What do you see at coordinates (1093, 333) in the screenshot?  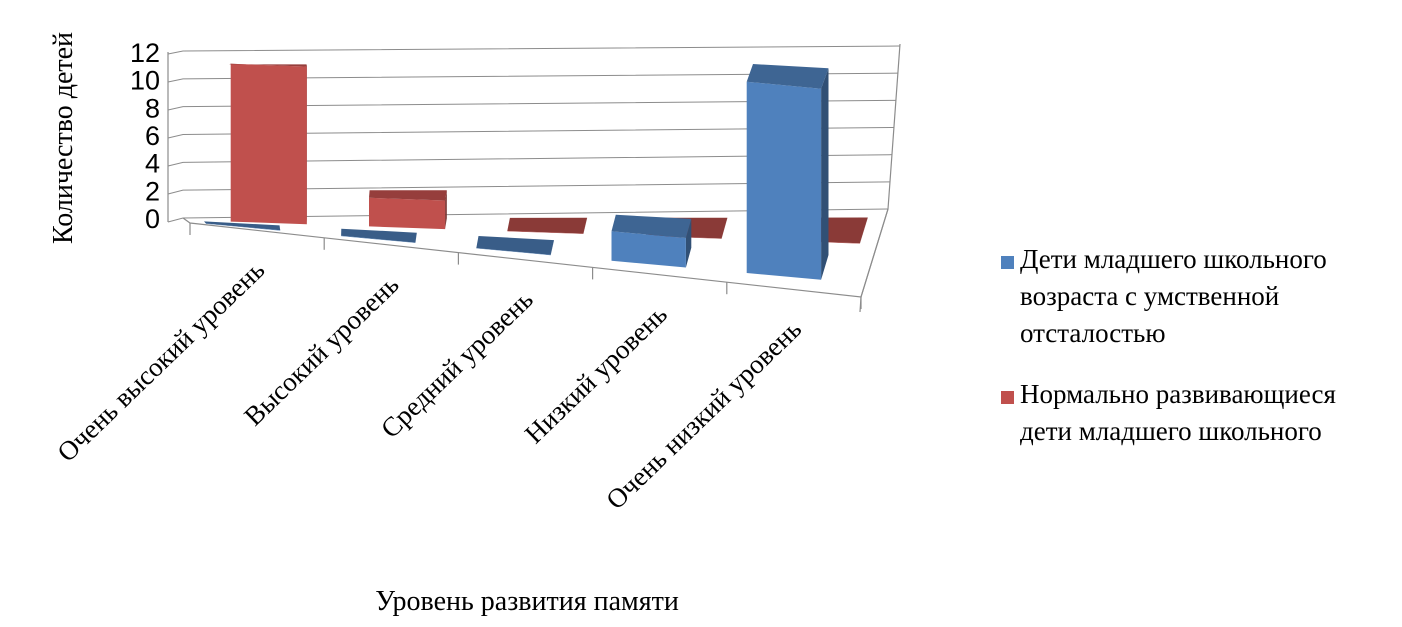 I see `legend-label: отсталостью` at bounding box center [1093, 333].